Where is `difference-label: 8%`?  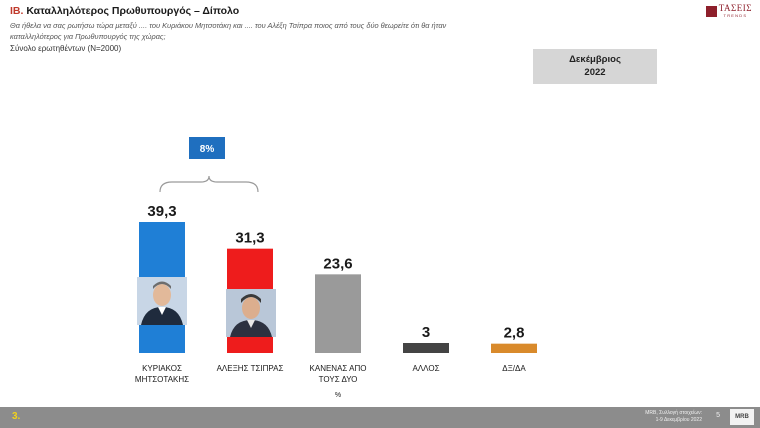 difference-label: 8% is located at coordinates (207, 149).